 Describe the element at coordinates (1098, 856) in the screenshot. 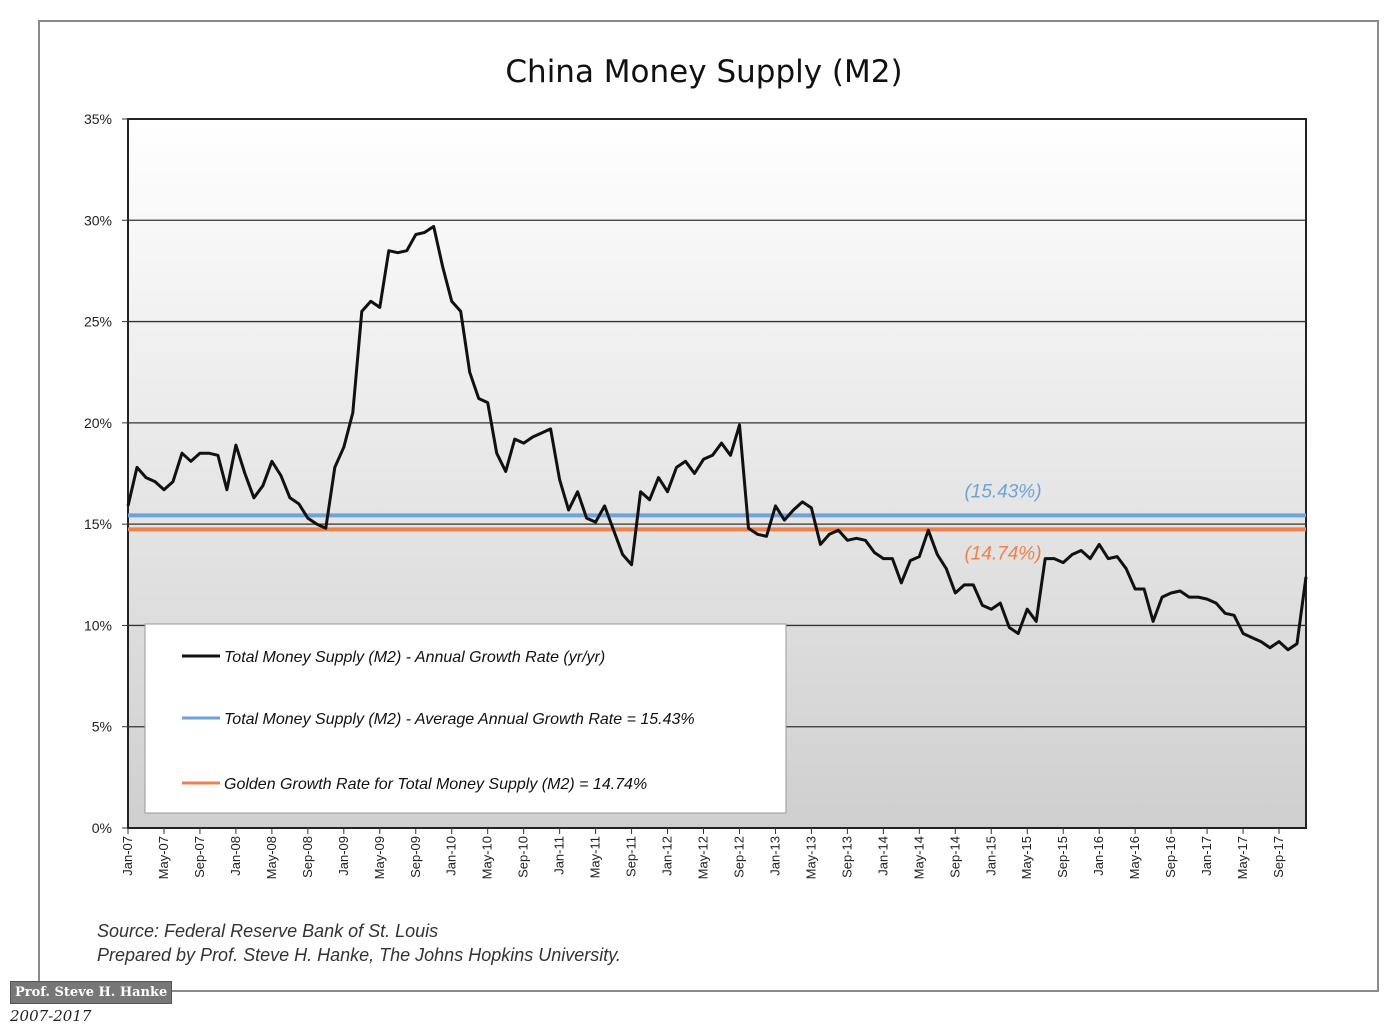

I see `x-tick-label: Jan-16` at that location.